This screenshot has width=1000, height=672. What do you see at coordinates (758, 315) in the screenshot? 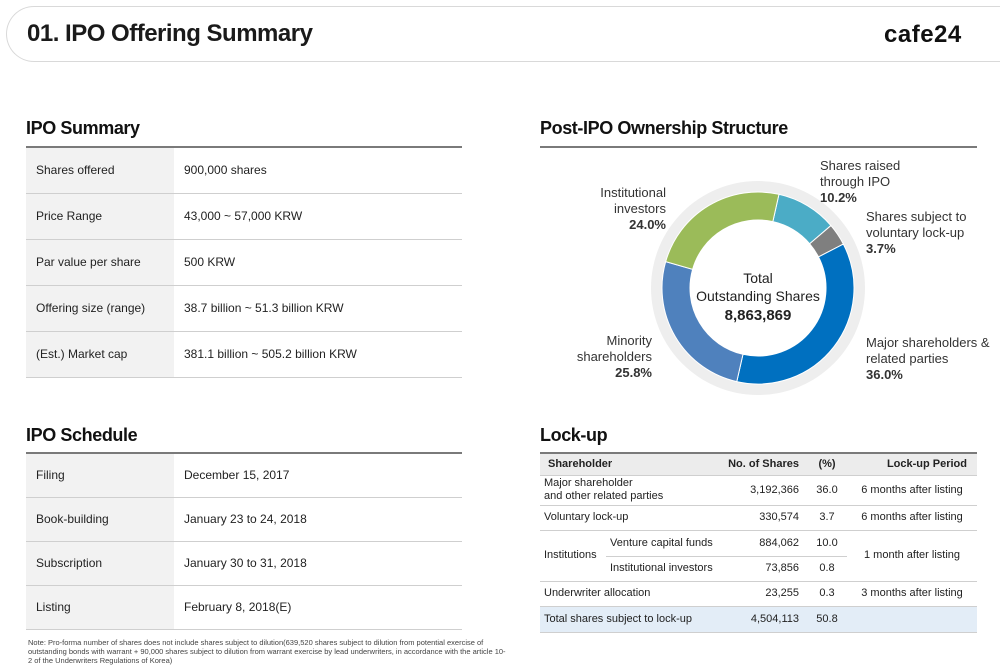
I see `donut-center-value: 8,863,869` at bounding box center [758, 315].